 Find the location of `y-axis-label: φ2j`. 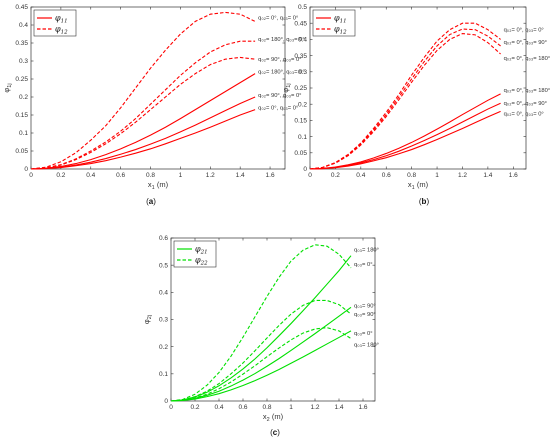

y-axis-label: φ2j is located at coordinates (147, 319).